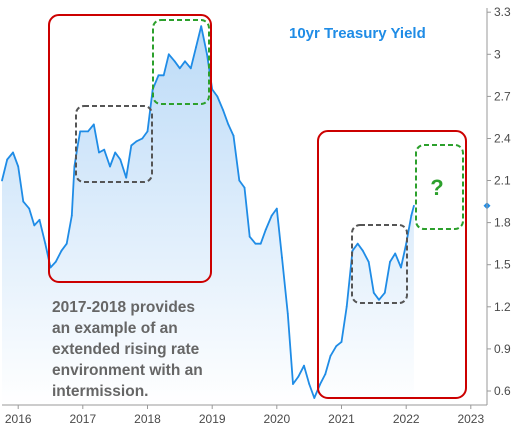 The height and width of the screenshot is (437, 517). I want to click on annotation-line-4: environment with an, so click(127, 370).